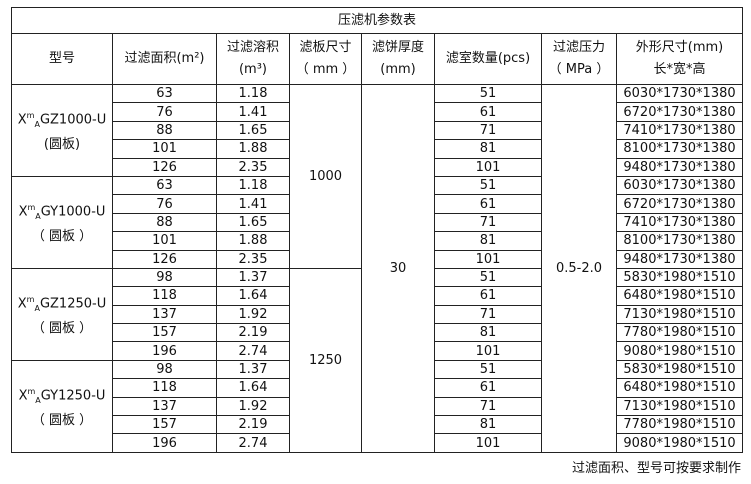 The height and width of the screenshot is (484, 751). I want to click on footer-note: 过滤面积、型号可按要求制作, so click(656, 468).